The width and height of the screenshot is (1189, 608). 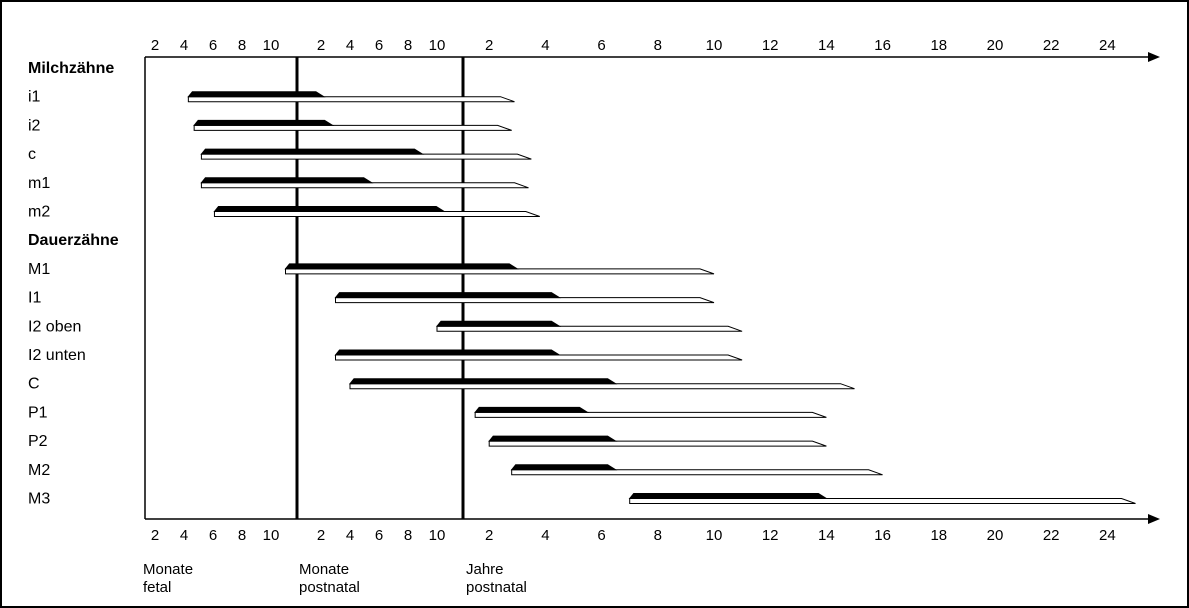 I want to click on top-tick-label: 16, so click(x=882, y=45).